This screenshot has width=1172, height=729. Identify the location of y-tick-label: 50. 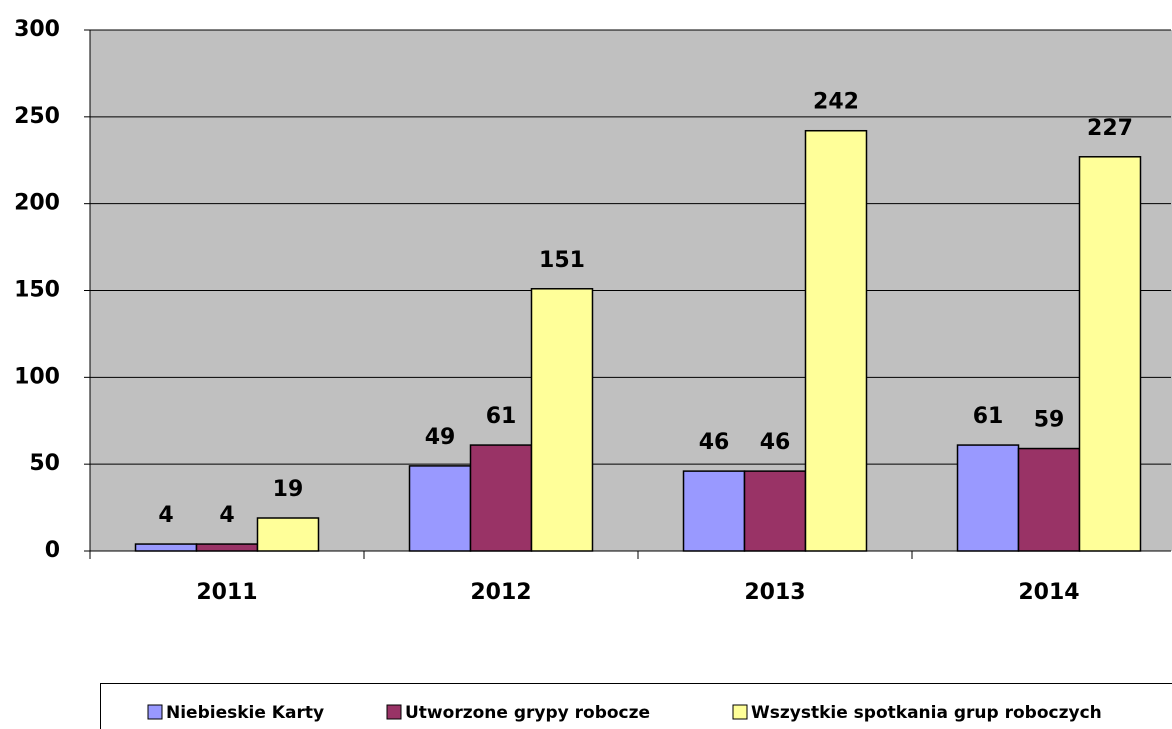
(44, 463).